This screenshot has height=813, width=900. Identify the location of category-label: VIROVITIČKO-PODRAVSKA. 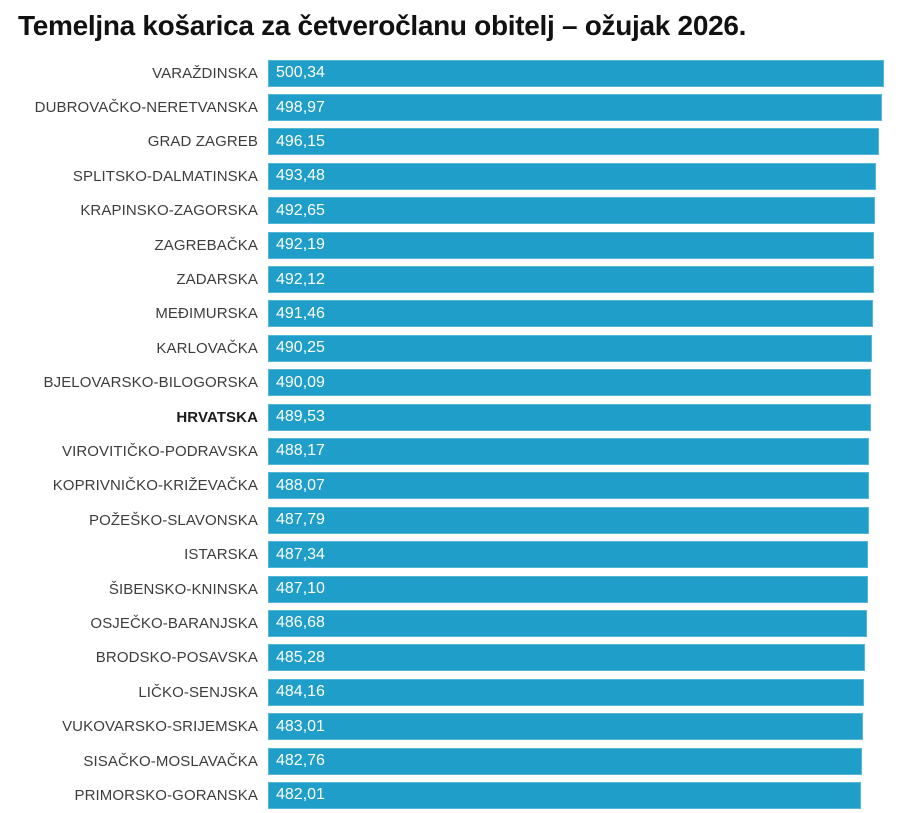
(159, 451).